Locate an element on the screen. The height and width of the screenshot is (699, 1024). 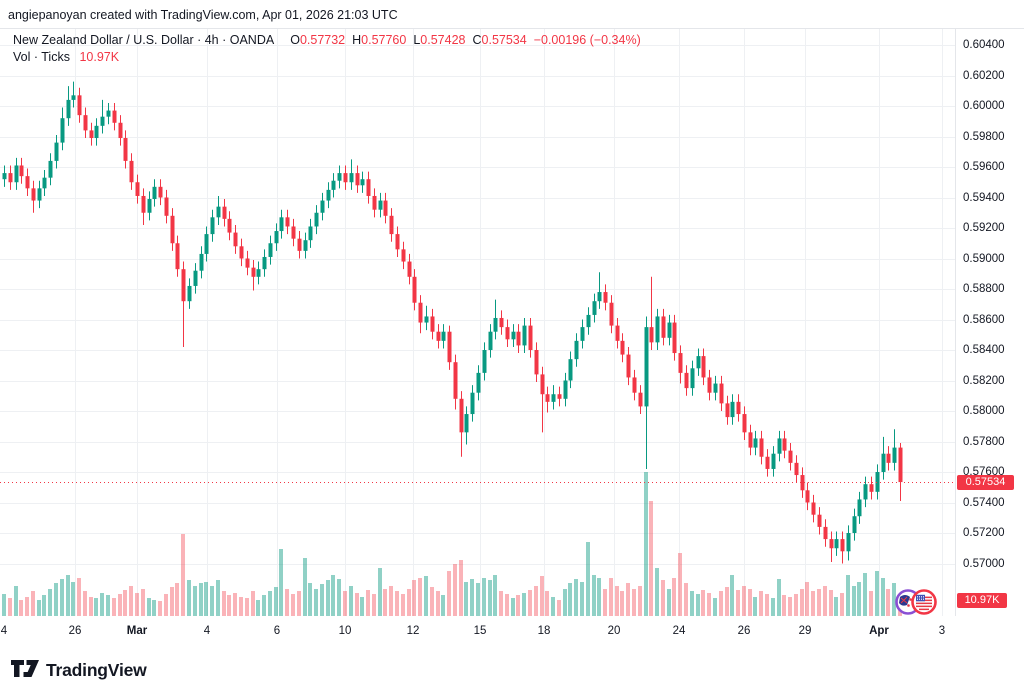
price-tick-label: 0.58800 is located at coordinates (984, 289).